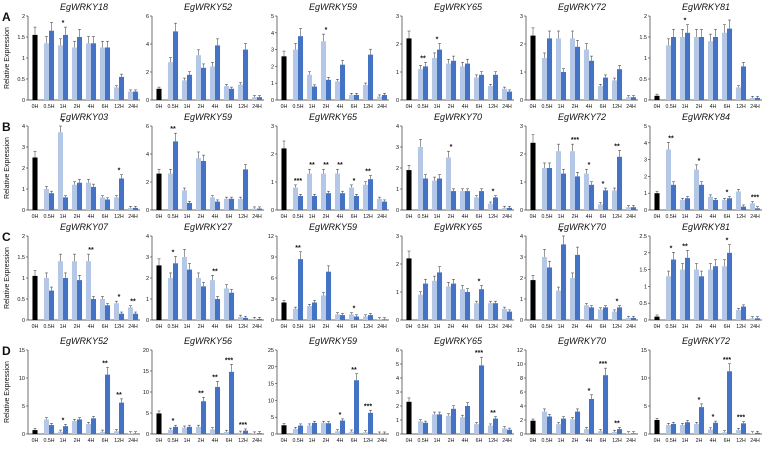  I want to click on y-tick-label: 2, so click(645, 17).